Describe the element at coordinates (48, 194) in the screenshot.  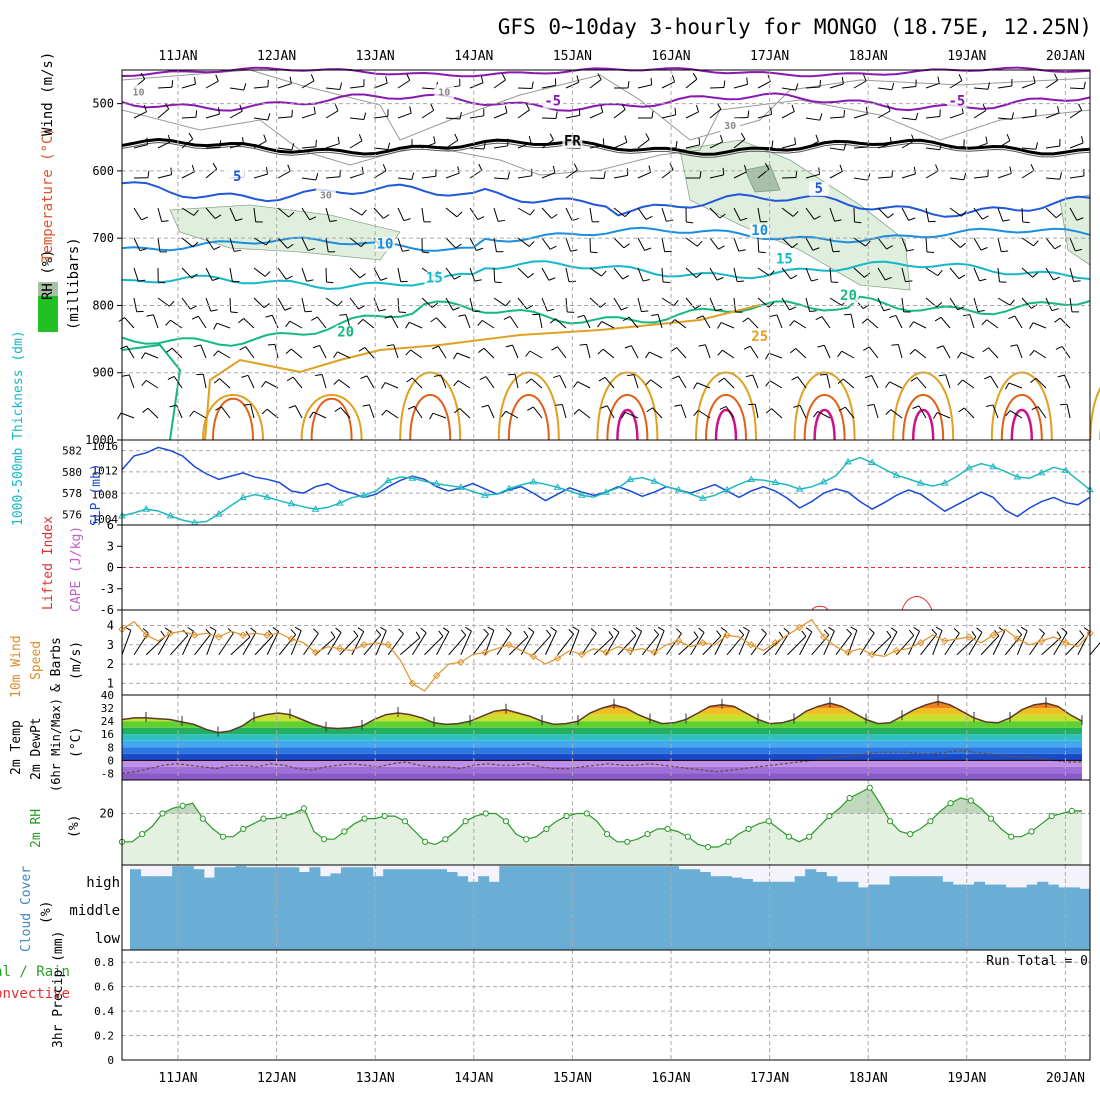
I see `svg-text: Temperature (°C)` at that location.